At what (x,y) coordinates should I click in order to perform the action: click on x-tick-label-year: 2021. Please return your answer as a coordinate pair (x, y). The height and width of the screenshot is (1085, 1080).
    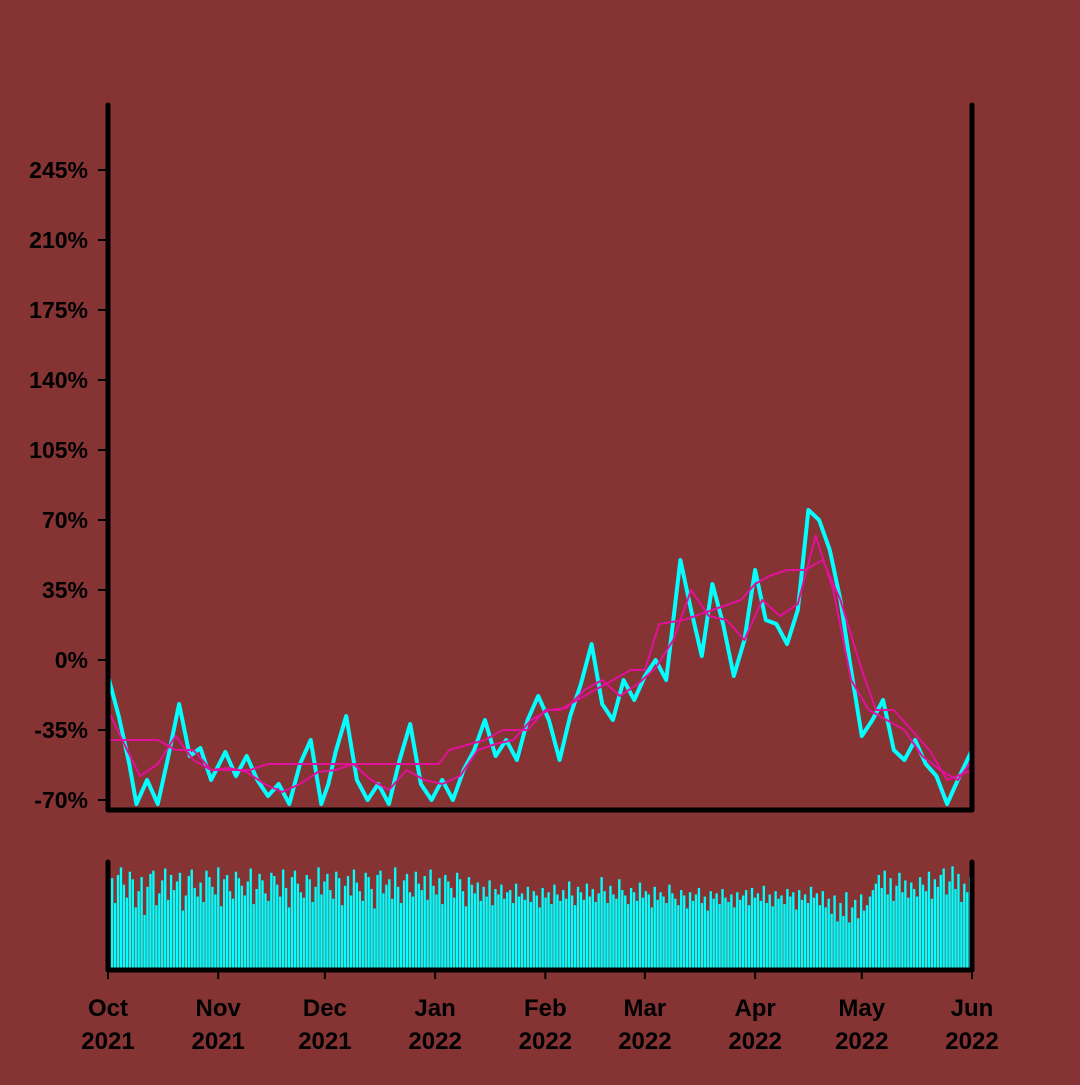
    Looking at the image, I should click on (107, 1041).